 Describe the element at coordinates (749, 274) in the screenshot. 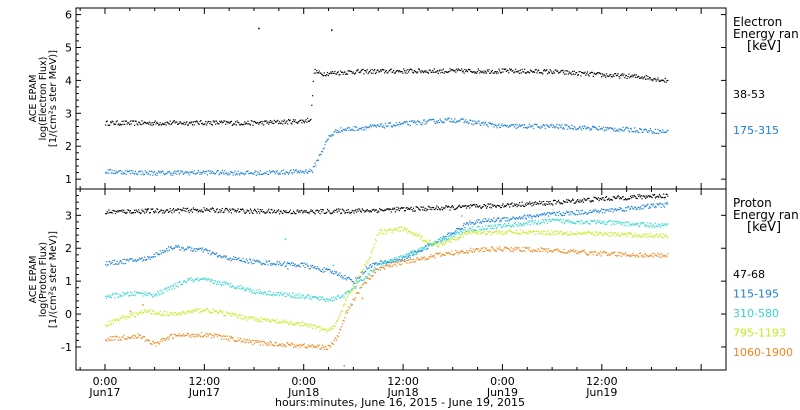

I see `legend-entry: 47-68` at that location.